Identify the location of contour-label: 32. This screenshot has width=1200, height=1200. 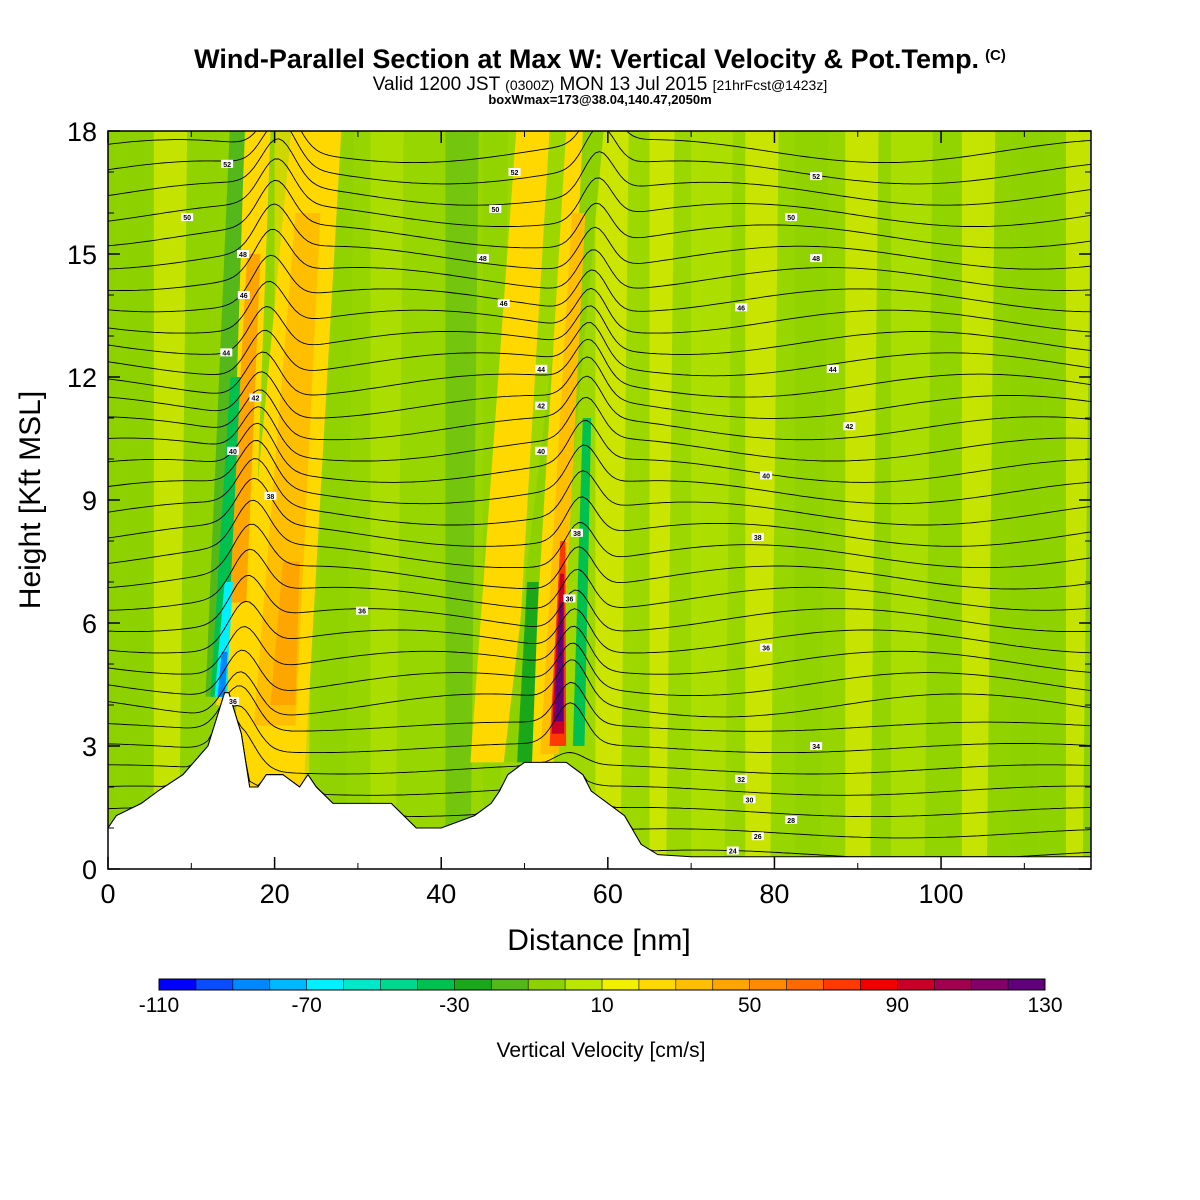
(741, 780).